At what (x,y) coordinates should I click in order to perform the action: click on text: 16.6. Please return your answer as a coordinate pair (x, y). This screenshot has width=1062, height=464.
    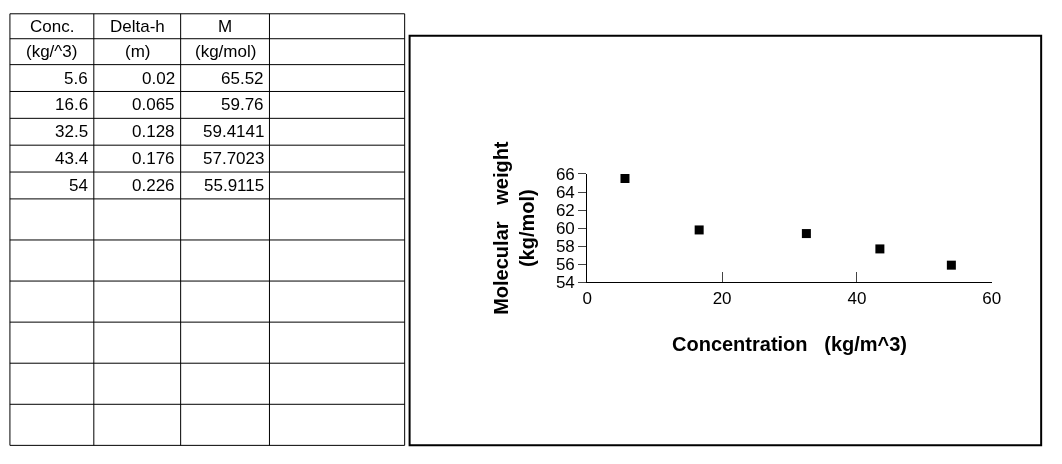
    Looking at the image, I should click on (72, 104).